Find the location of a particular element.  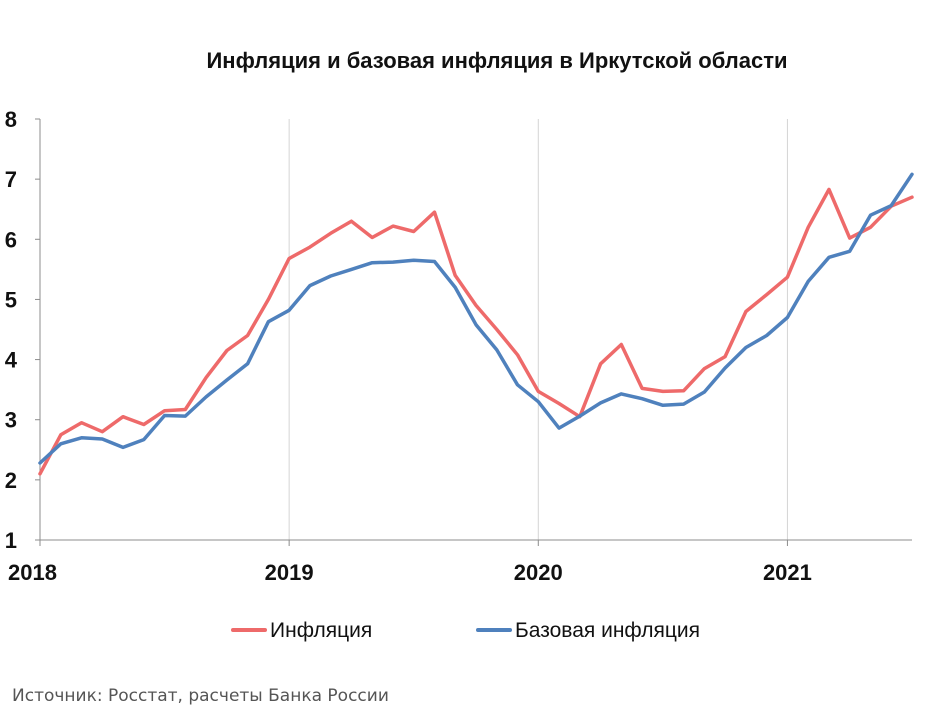

x-tick-label-2019: 2019 is located at coordinates (289, 572).